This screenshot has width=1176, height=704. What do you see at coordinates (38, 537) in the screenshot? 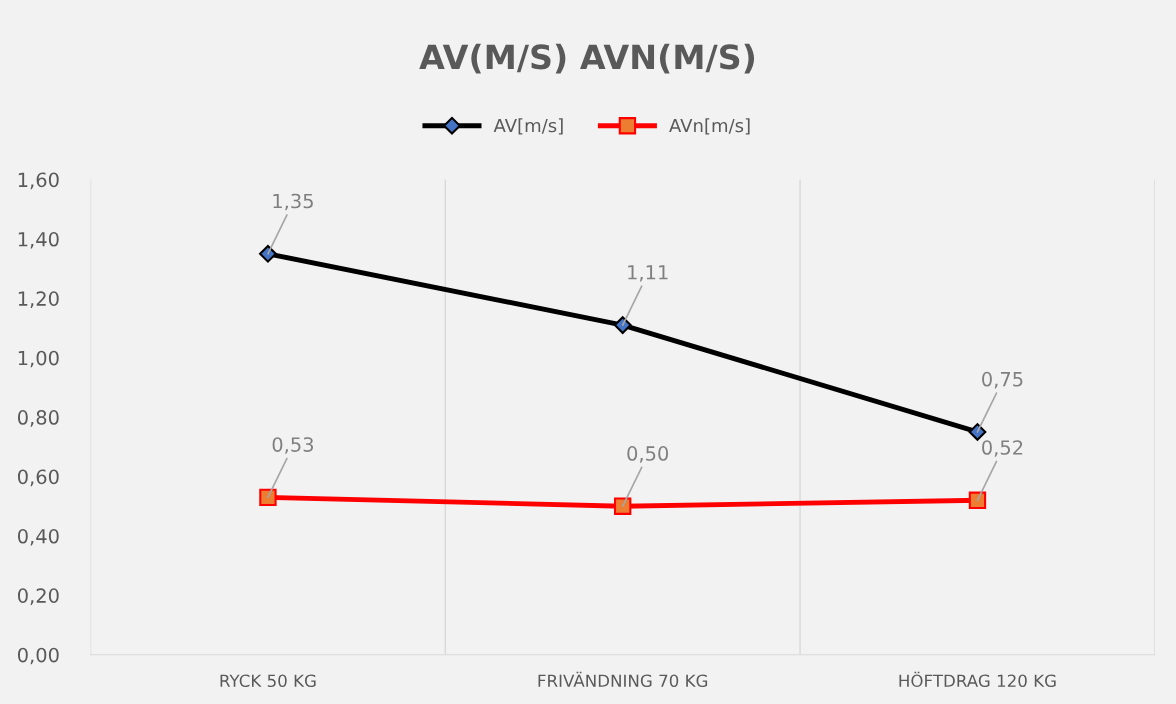
I see `y-tick-label: 0,40` at bounding box center [38, 537].